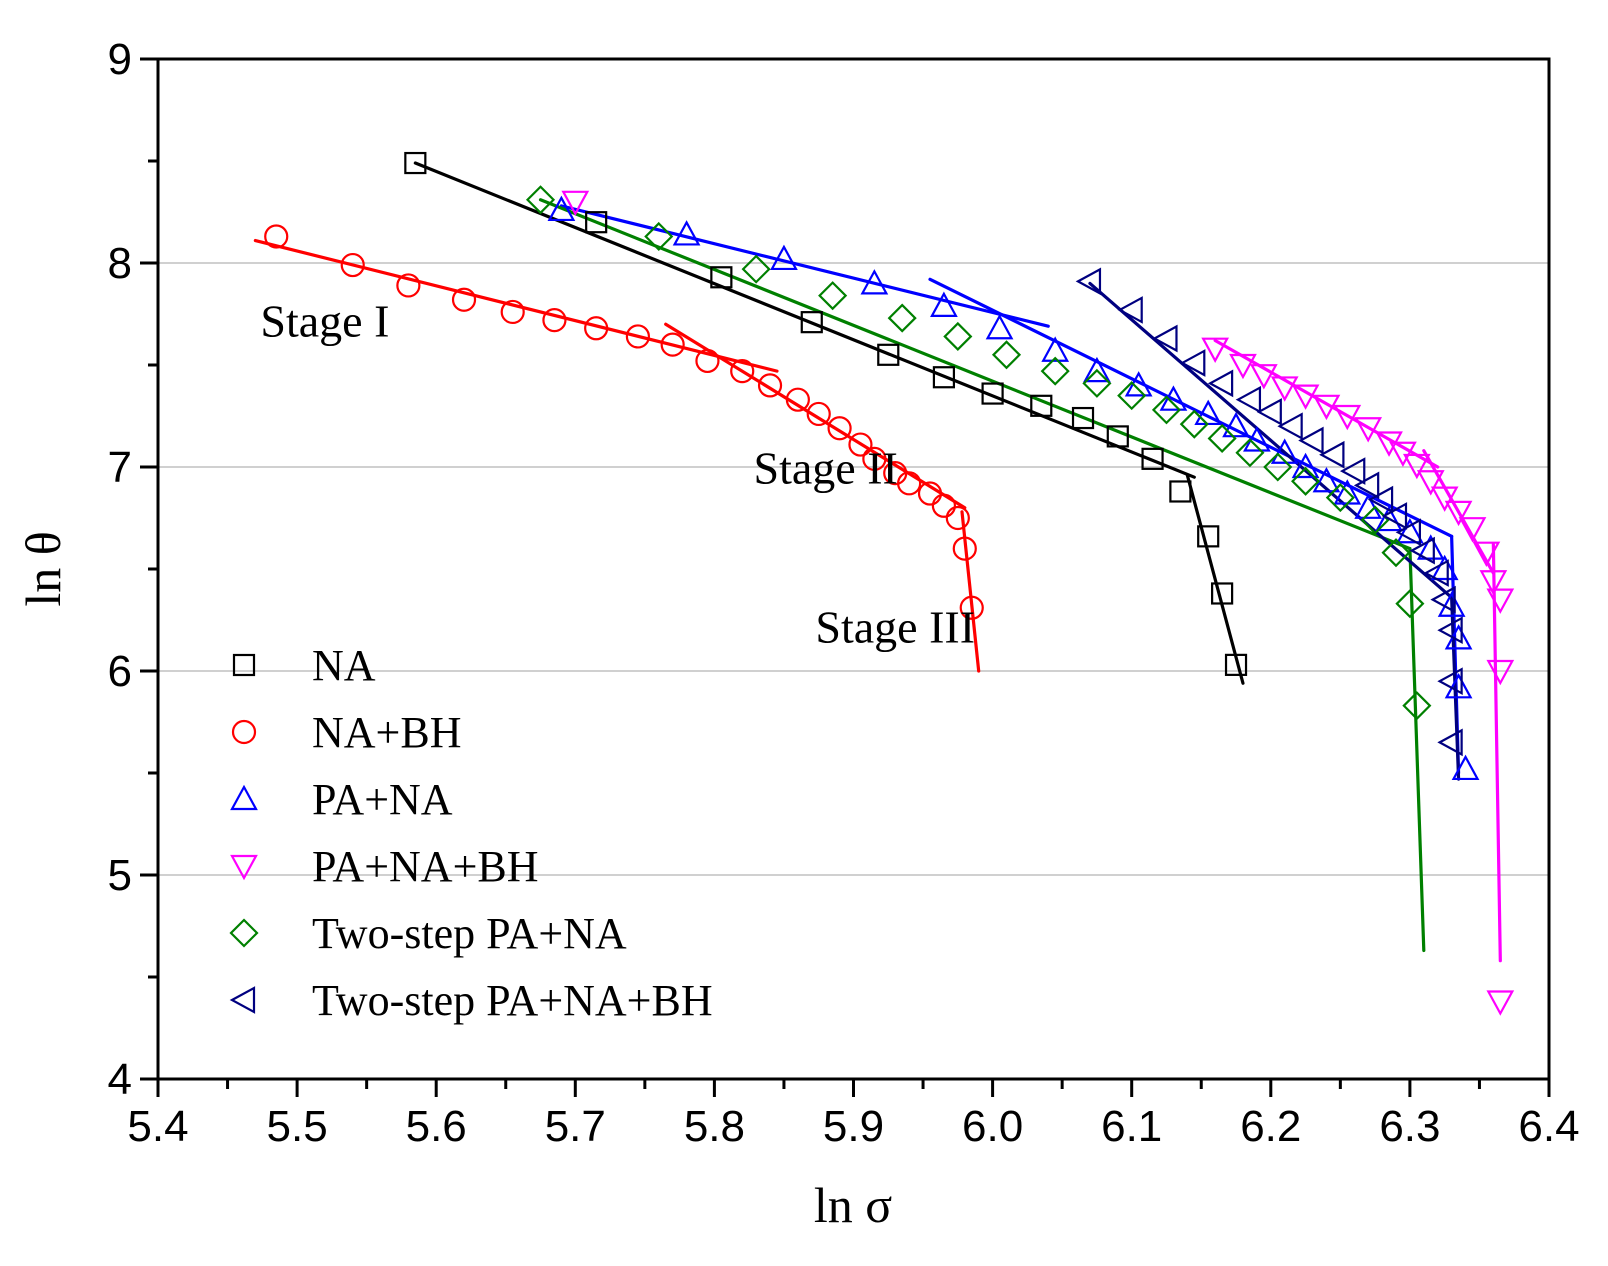 The height and width of the screenshot is (1266, 1608). Describe the element at coordinates (826, 467) in the screenshot. I see `stage-annotation: Stage II` at that location.